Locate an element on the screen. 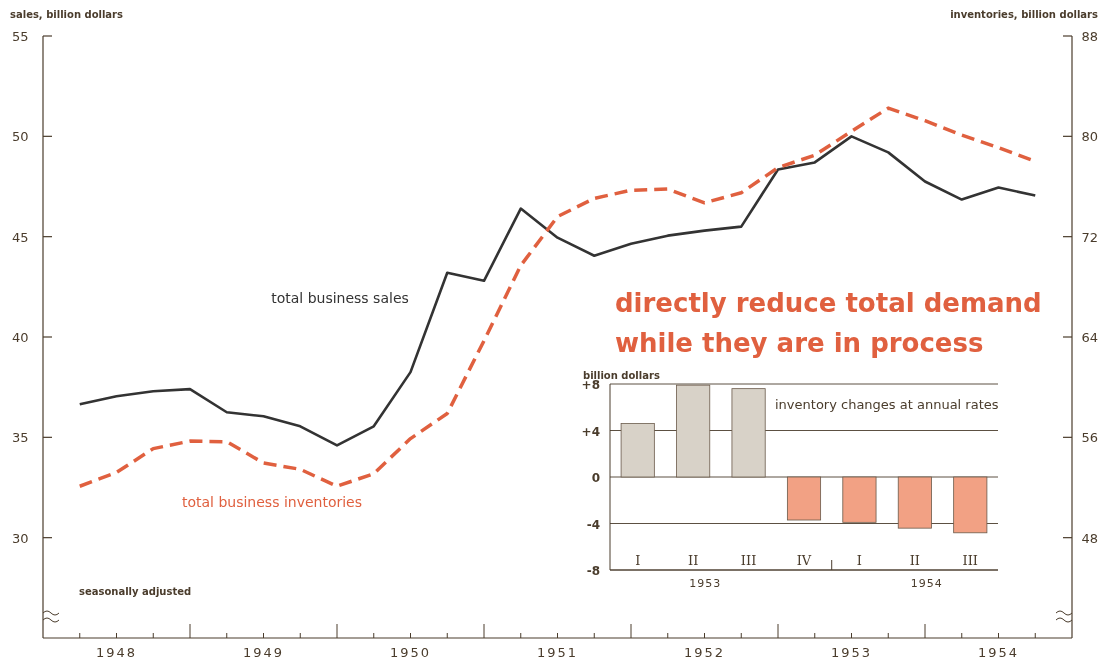 This screenshot has width=1103, height=660. y-tick-label: 45 is located at coordinates (20, 237).